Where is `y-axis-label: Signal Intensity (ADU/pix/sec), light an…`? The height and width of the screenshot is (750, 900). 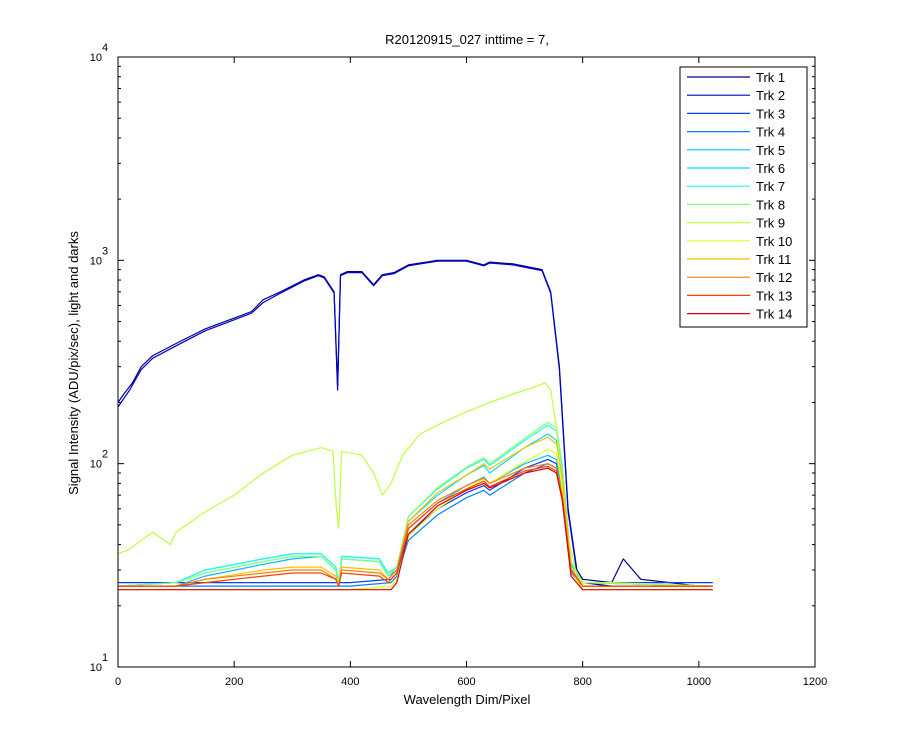
y-axis-label: Signal Intensity (ADU/pix/sec), light an… is located at coordinates (73, 363).